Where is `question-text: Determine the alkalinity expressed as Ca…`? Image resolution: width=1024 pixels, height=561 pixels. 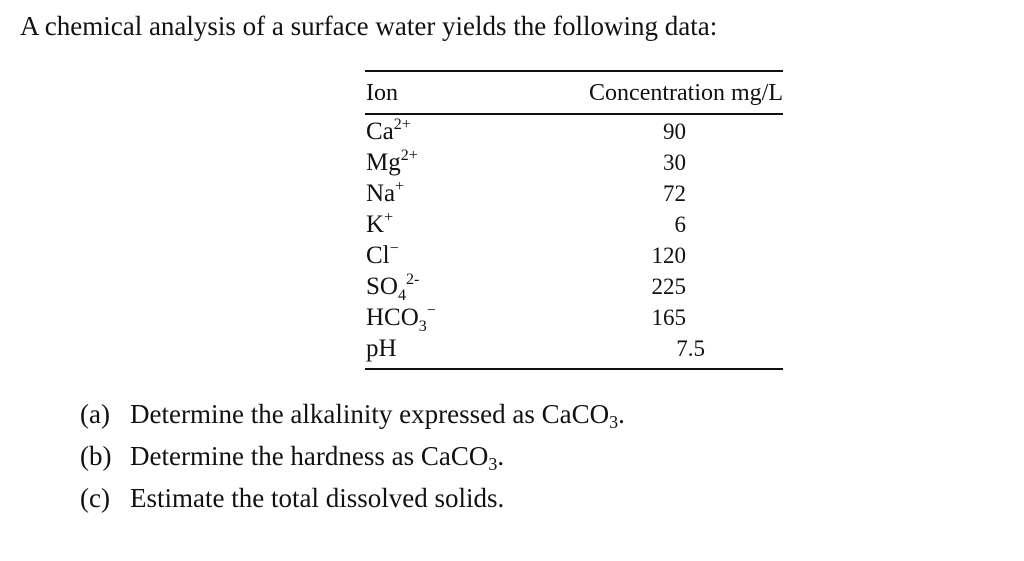 question-text: Determine the alkalinity expressed as Ca… is located at coordinates (370, 414).